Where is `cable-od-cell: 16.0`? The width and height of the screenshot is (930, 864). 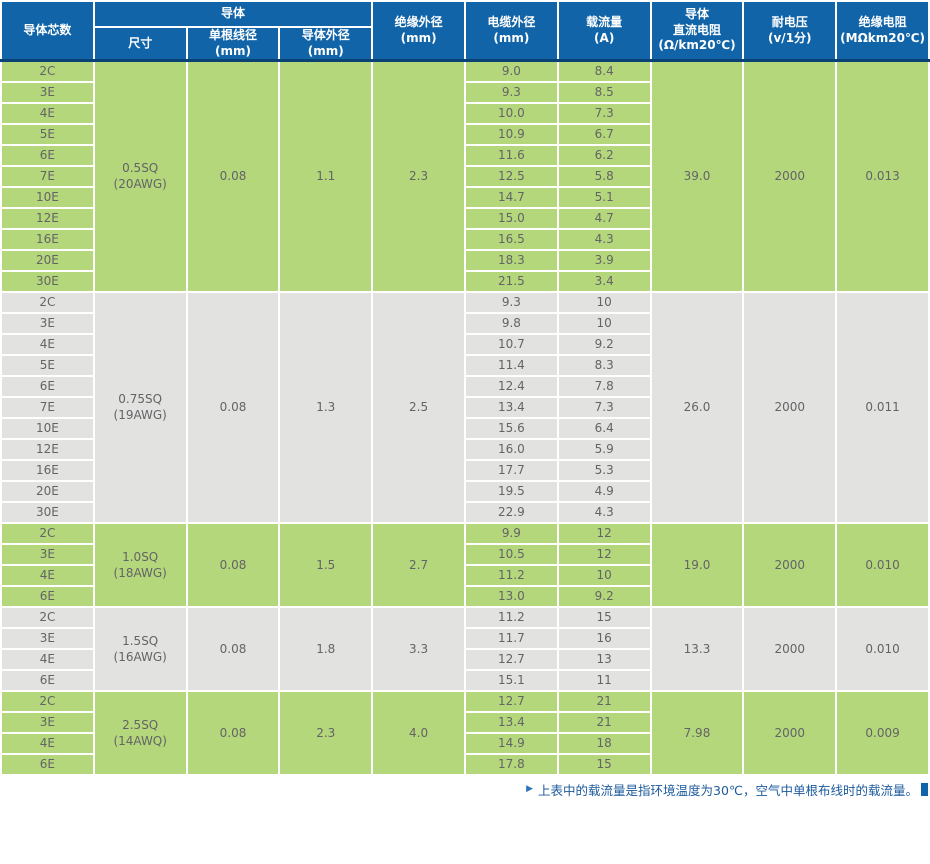
cable-od-cell: 16.0 is located at coordinates (511, 449).